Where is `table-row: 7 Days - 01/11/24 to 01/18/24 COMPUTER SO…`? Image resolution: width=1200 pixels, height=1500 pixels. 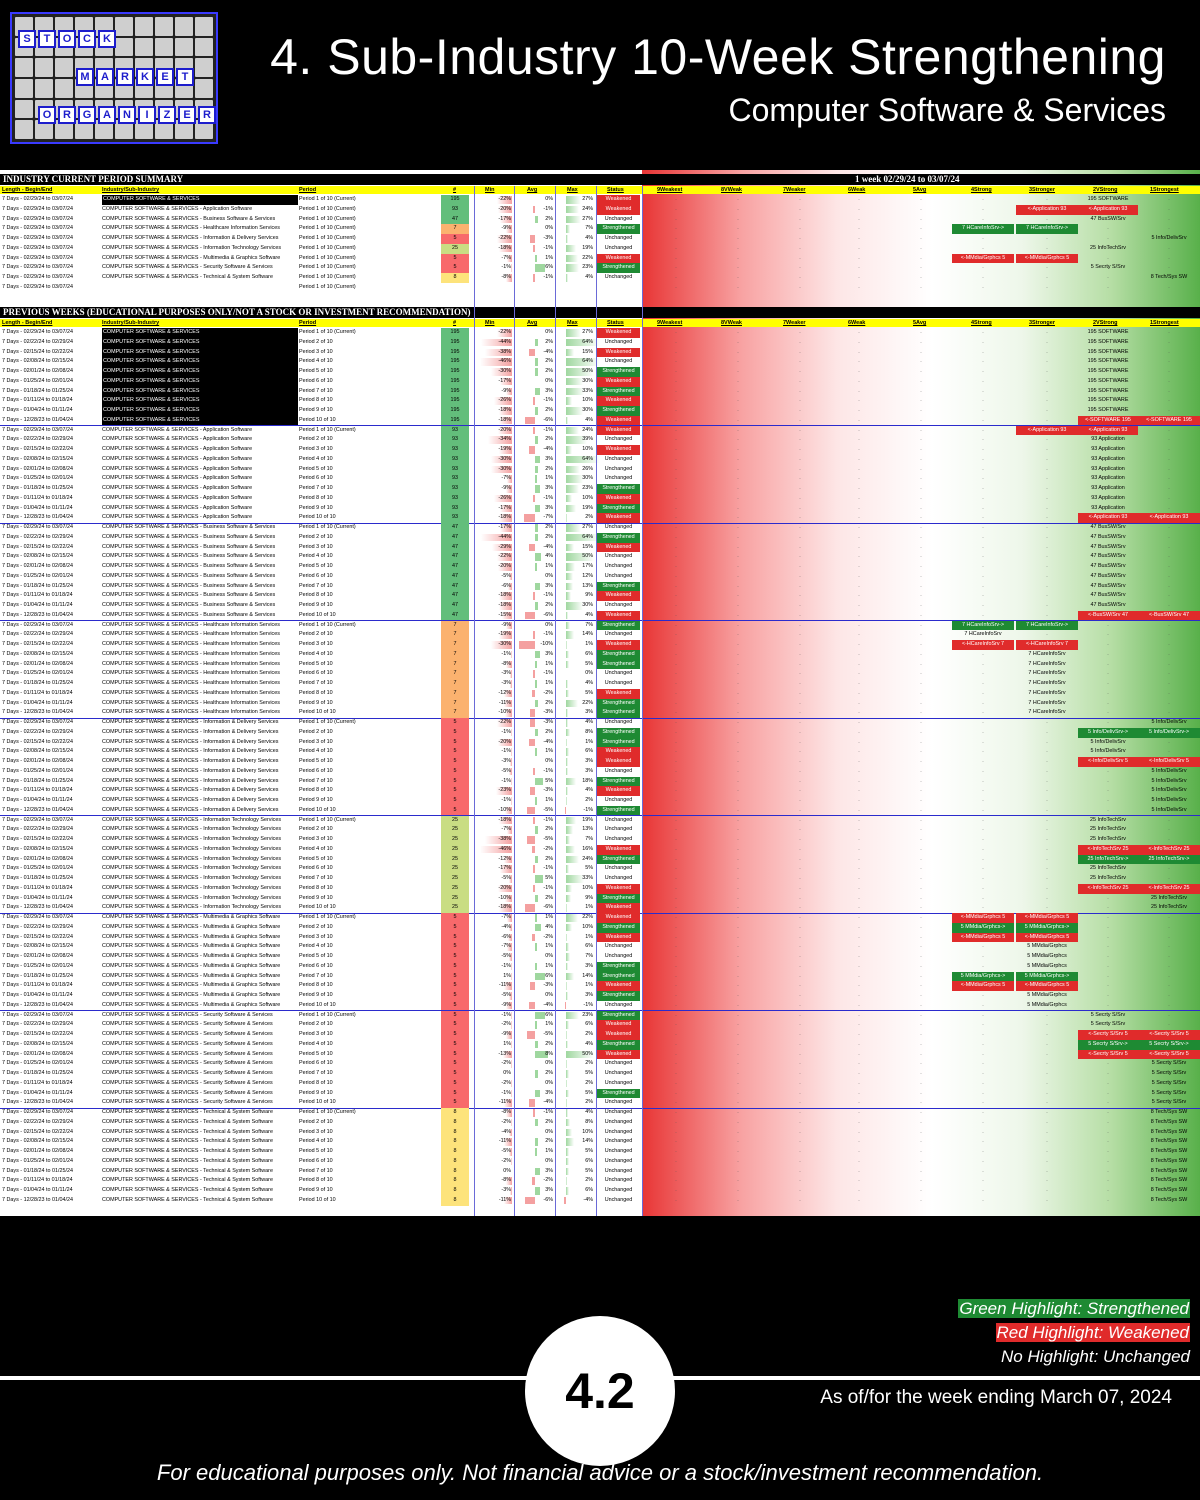 table-row: 7 Days - 01/11/24 to 01/18/24 COMPUTER SO… is located at coordinates (600, 693).